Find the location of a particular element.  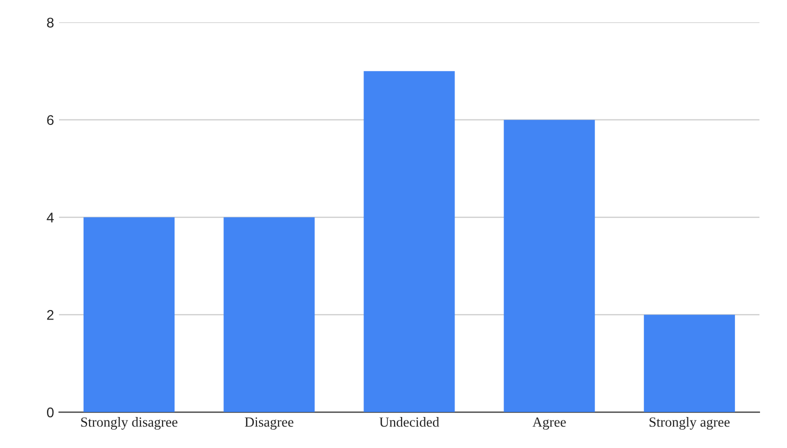

x-tick-label: Strongly agree is located at coordinates (690, 423).